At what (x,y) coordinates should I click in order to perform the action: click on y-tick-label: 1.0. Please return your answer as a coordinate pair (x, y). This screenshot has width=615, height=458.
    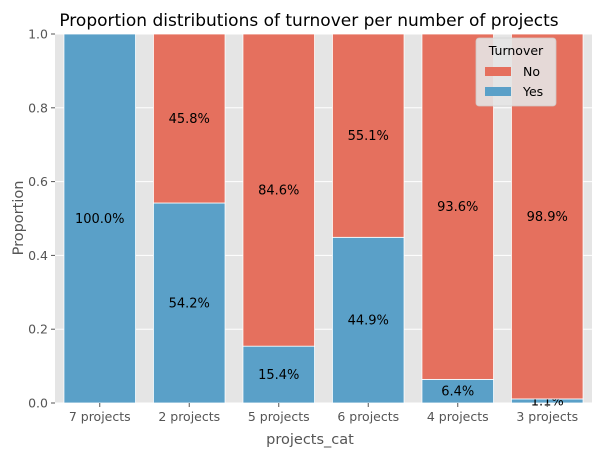
    Looking at the image, I should click on (38, 34).